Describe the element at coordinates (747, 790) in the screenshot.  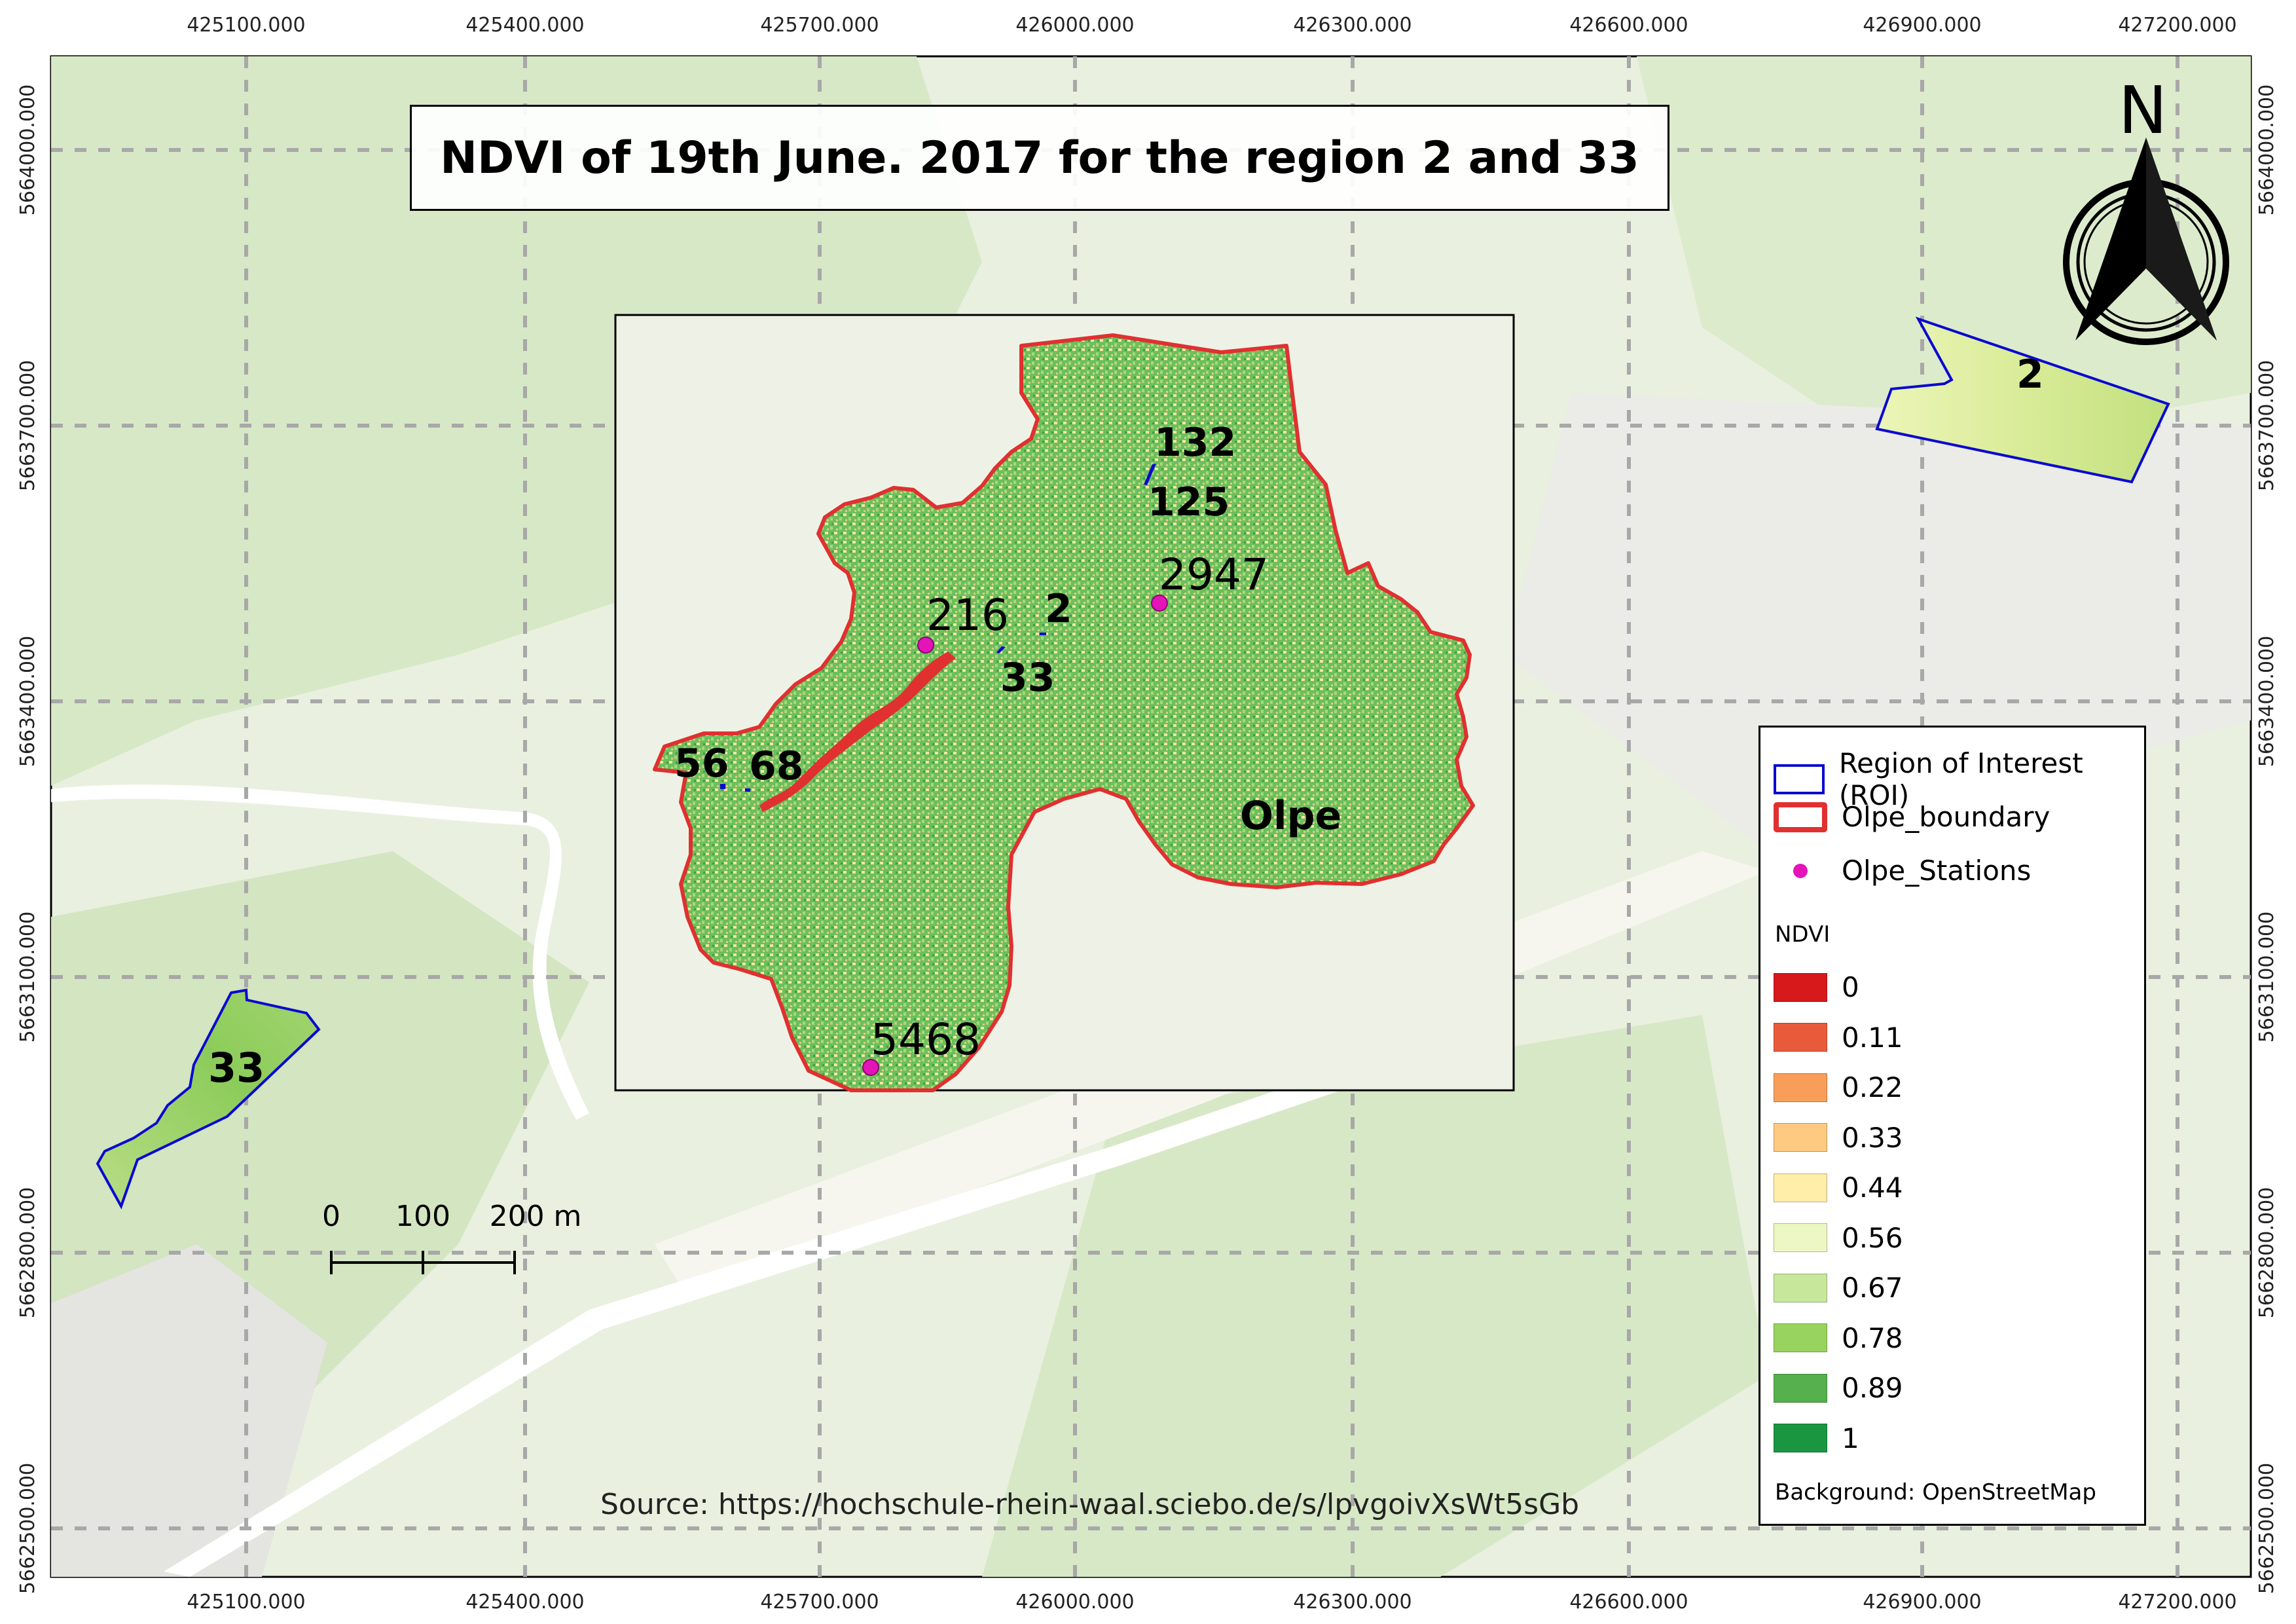
I see `roi-68-marker` at that location.